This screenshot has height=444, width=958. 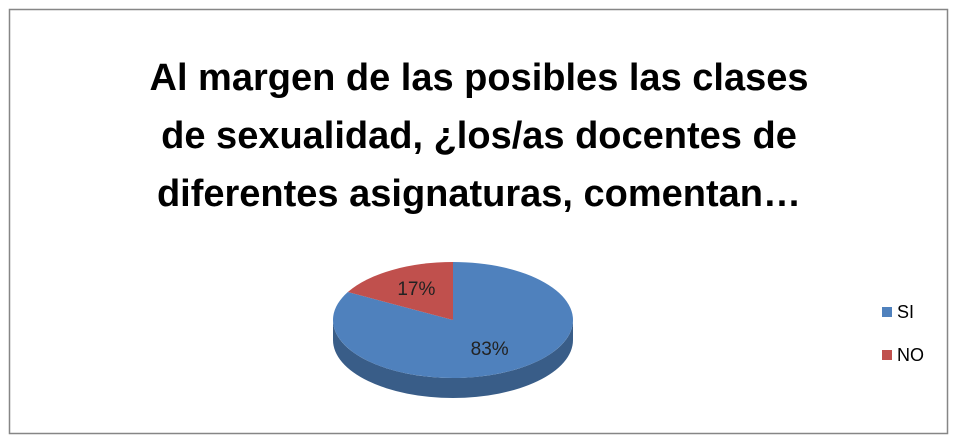 I want to click on data-label: 17%, so click(x=416, y=289).